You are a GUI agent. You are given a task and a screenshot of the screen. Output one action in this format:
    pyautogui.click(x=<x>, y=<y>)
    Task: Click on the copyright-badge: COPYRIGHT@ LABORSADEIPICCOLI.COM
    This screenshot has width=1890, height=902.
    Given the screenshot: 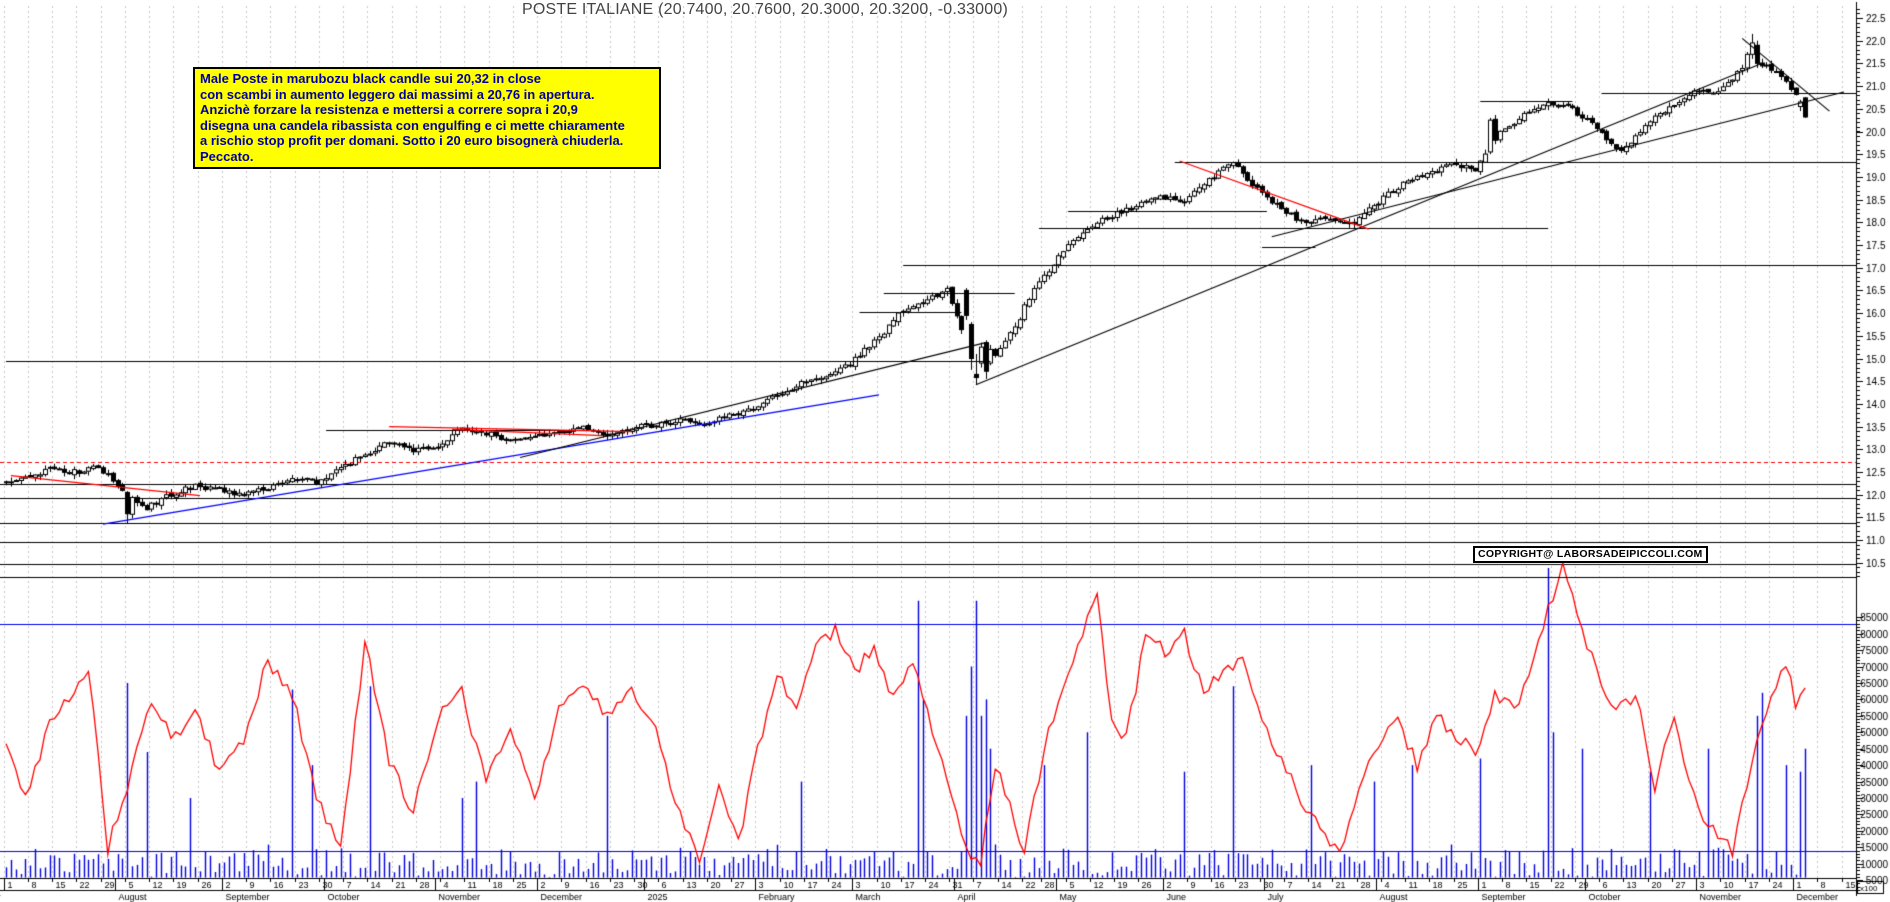 What is the action you would take?
    pyautogui.click(x=1590, y=554)
    